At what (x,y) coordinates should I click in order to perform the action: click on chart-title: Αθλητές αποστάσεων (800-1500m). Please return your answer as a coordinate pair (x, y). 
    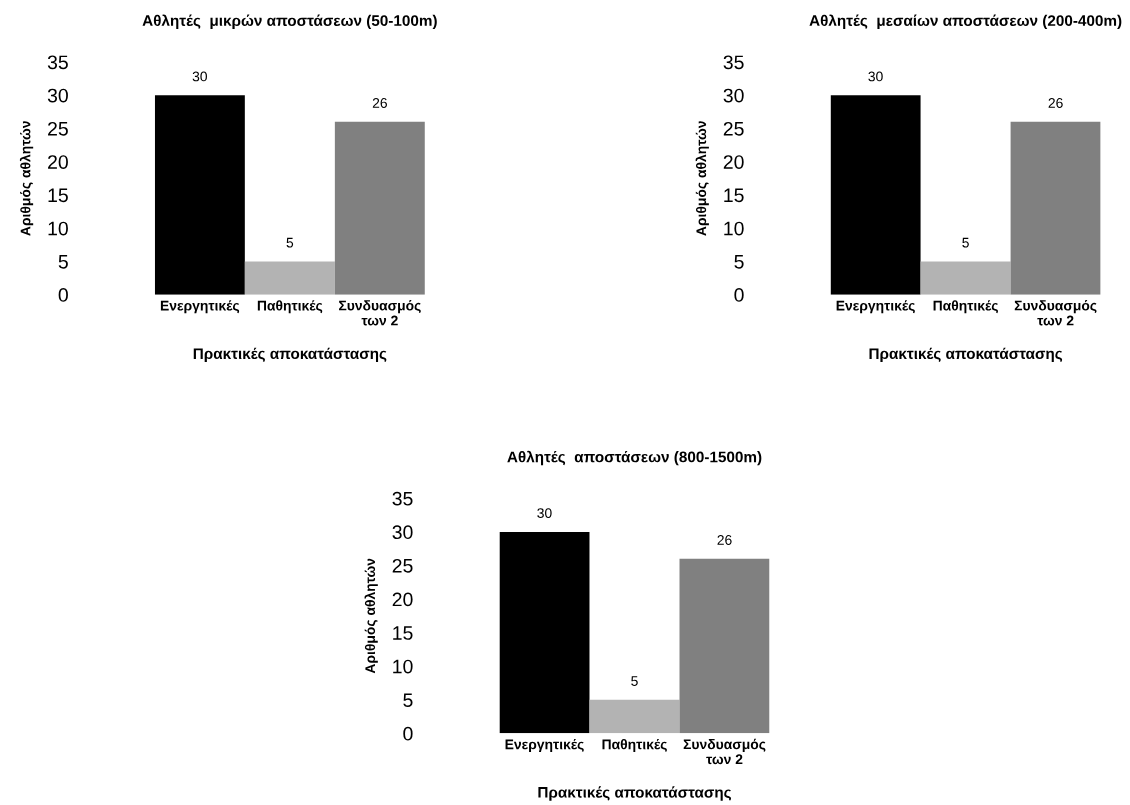
    Looking at the image, I should click on (634, 458).